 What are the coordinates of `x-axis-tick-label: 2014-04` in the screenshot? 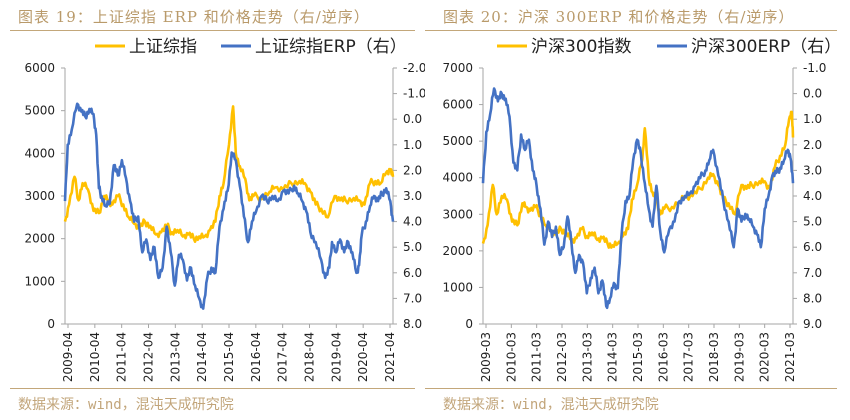 It's located at (202, 357).